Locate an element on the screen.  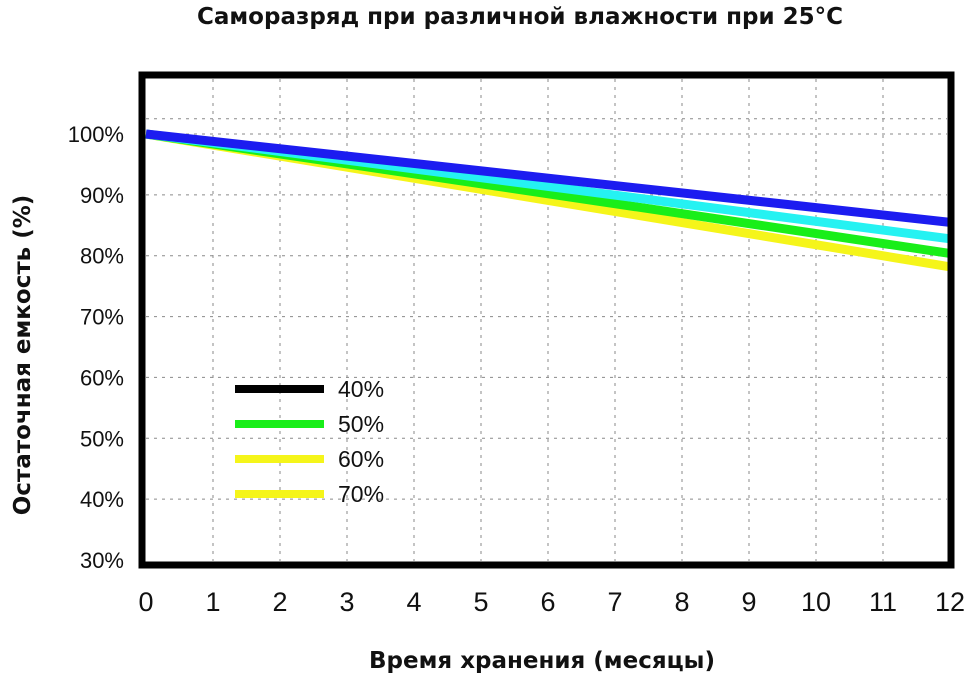
y-tick-label: 90% is located at coordinates (102, 195).